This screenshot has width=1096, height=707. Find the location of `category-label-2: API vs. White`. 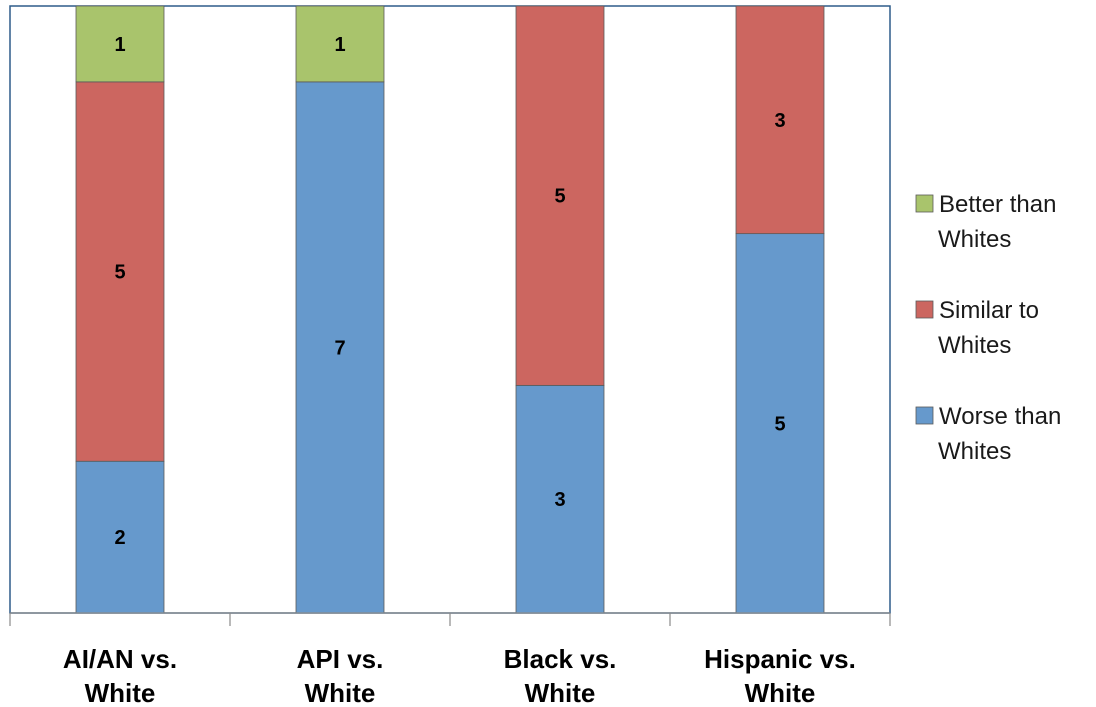

category-label-2: API vs. White is located at coordinates (340, 675).